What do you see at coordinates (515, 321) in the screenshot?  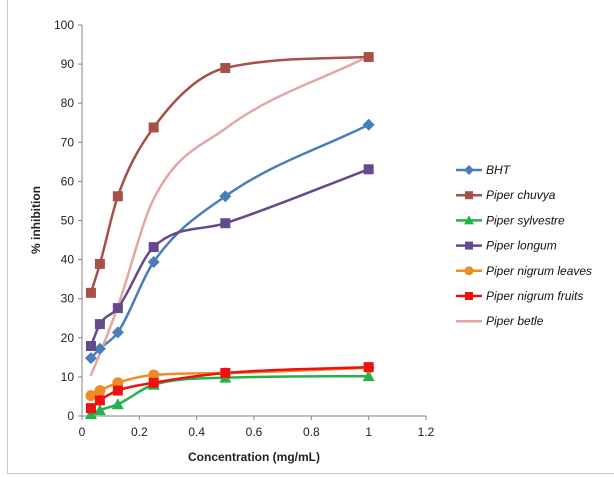 I see `legend-label: Piper betle` at bounding box center [515, 321].